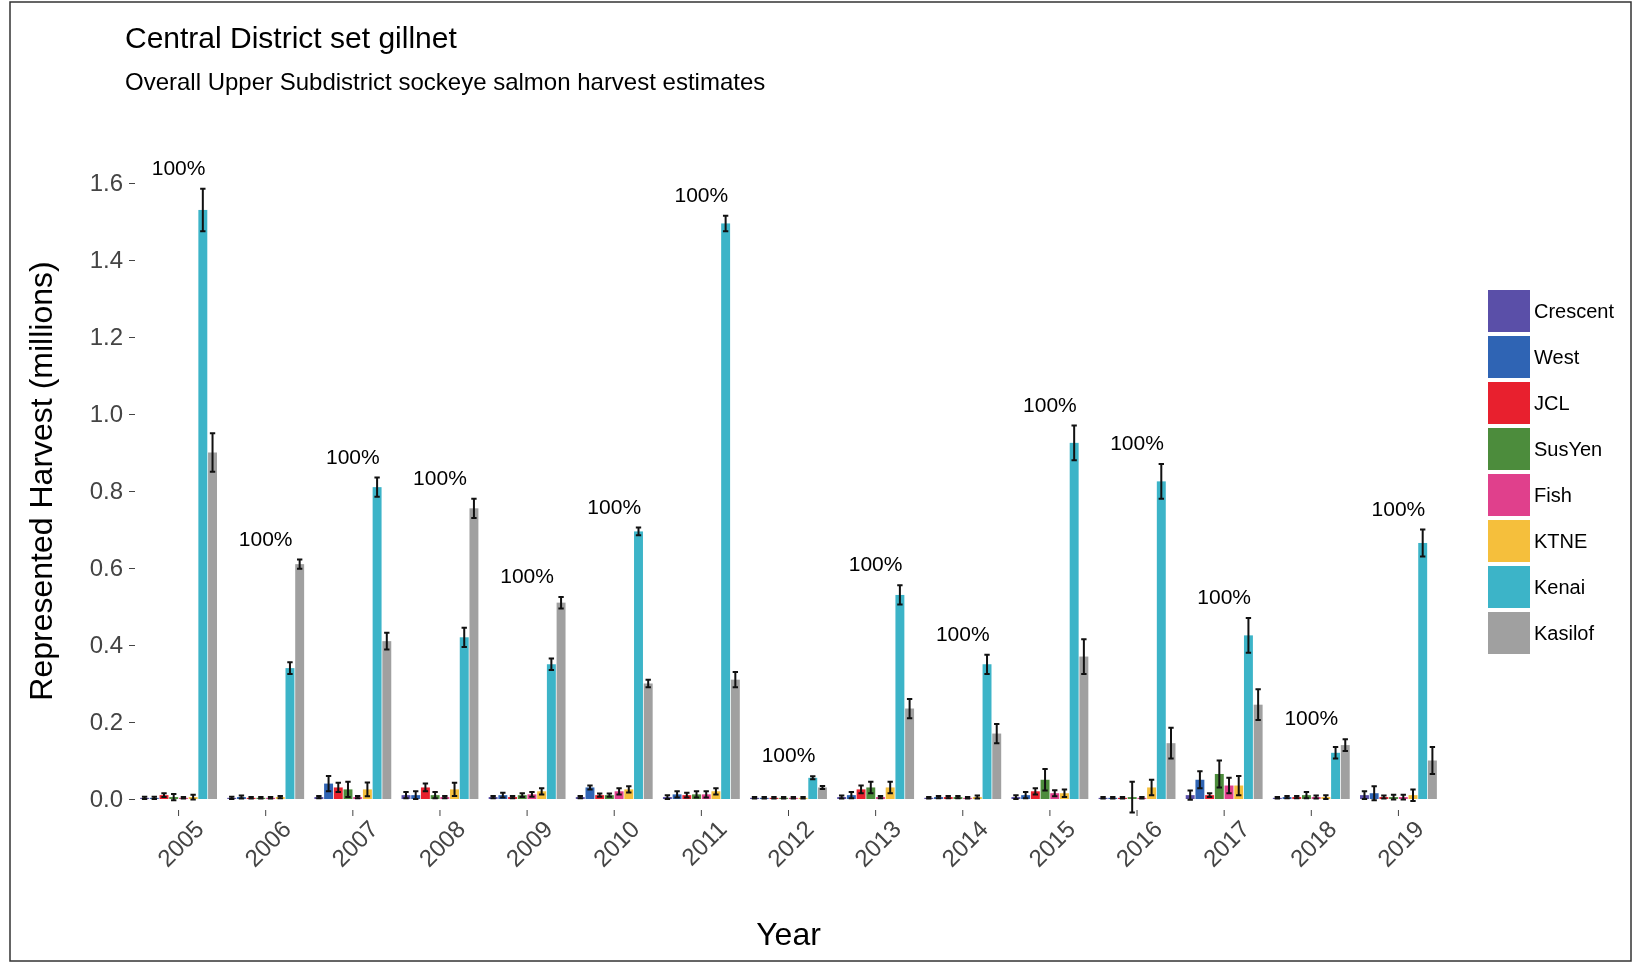 The image size is (1633, 963). Describe the element at coordinates (1568, 449) in the screenshot. I see `legend-label: SusYen` at that location.